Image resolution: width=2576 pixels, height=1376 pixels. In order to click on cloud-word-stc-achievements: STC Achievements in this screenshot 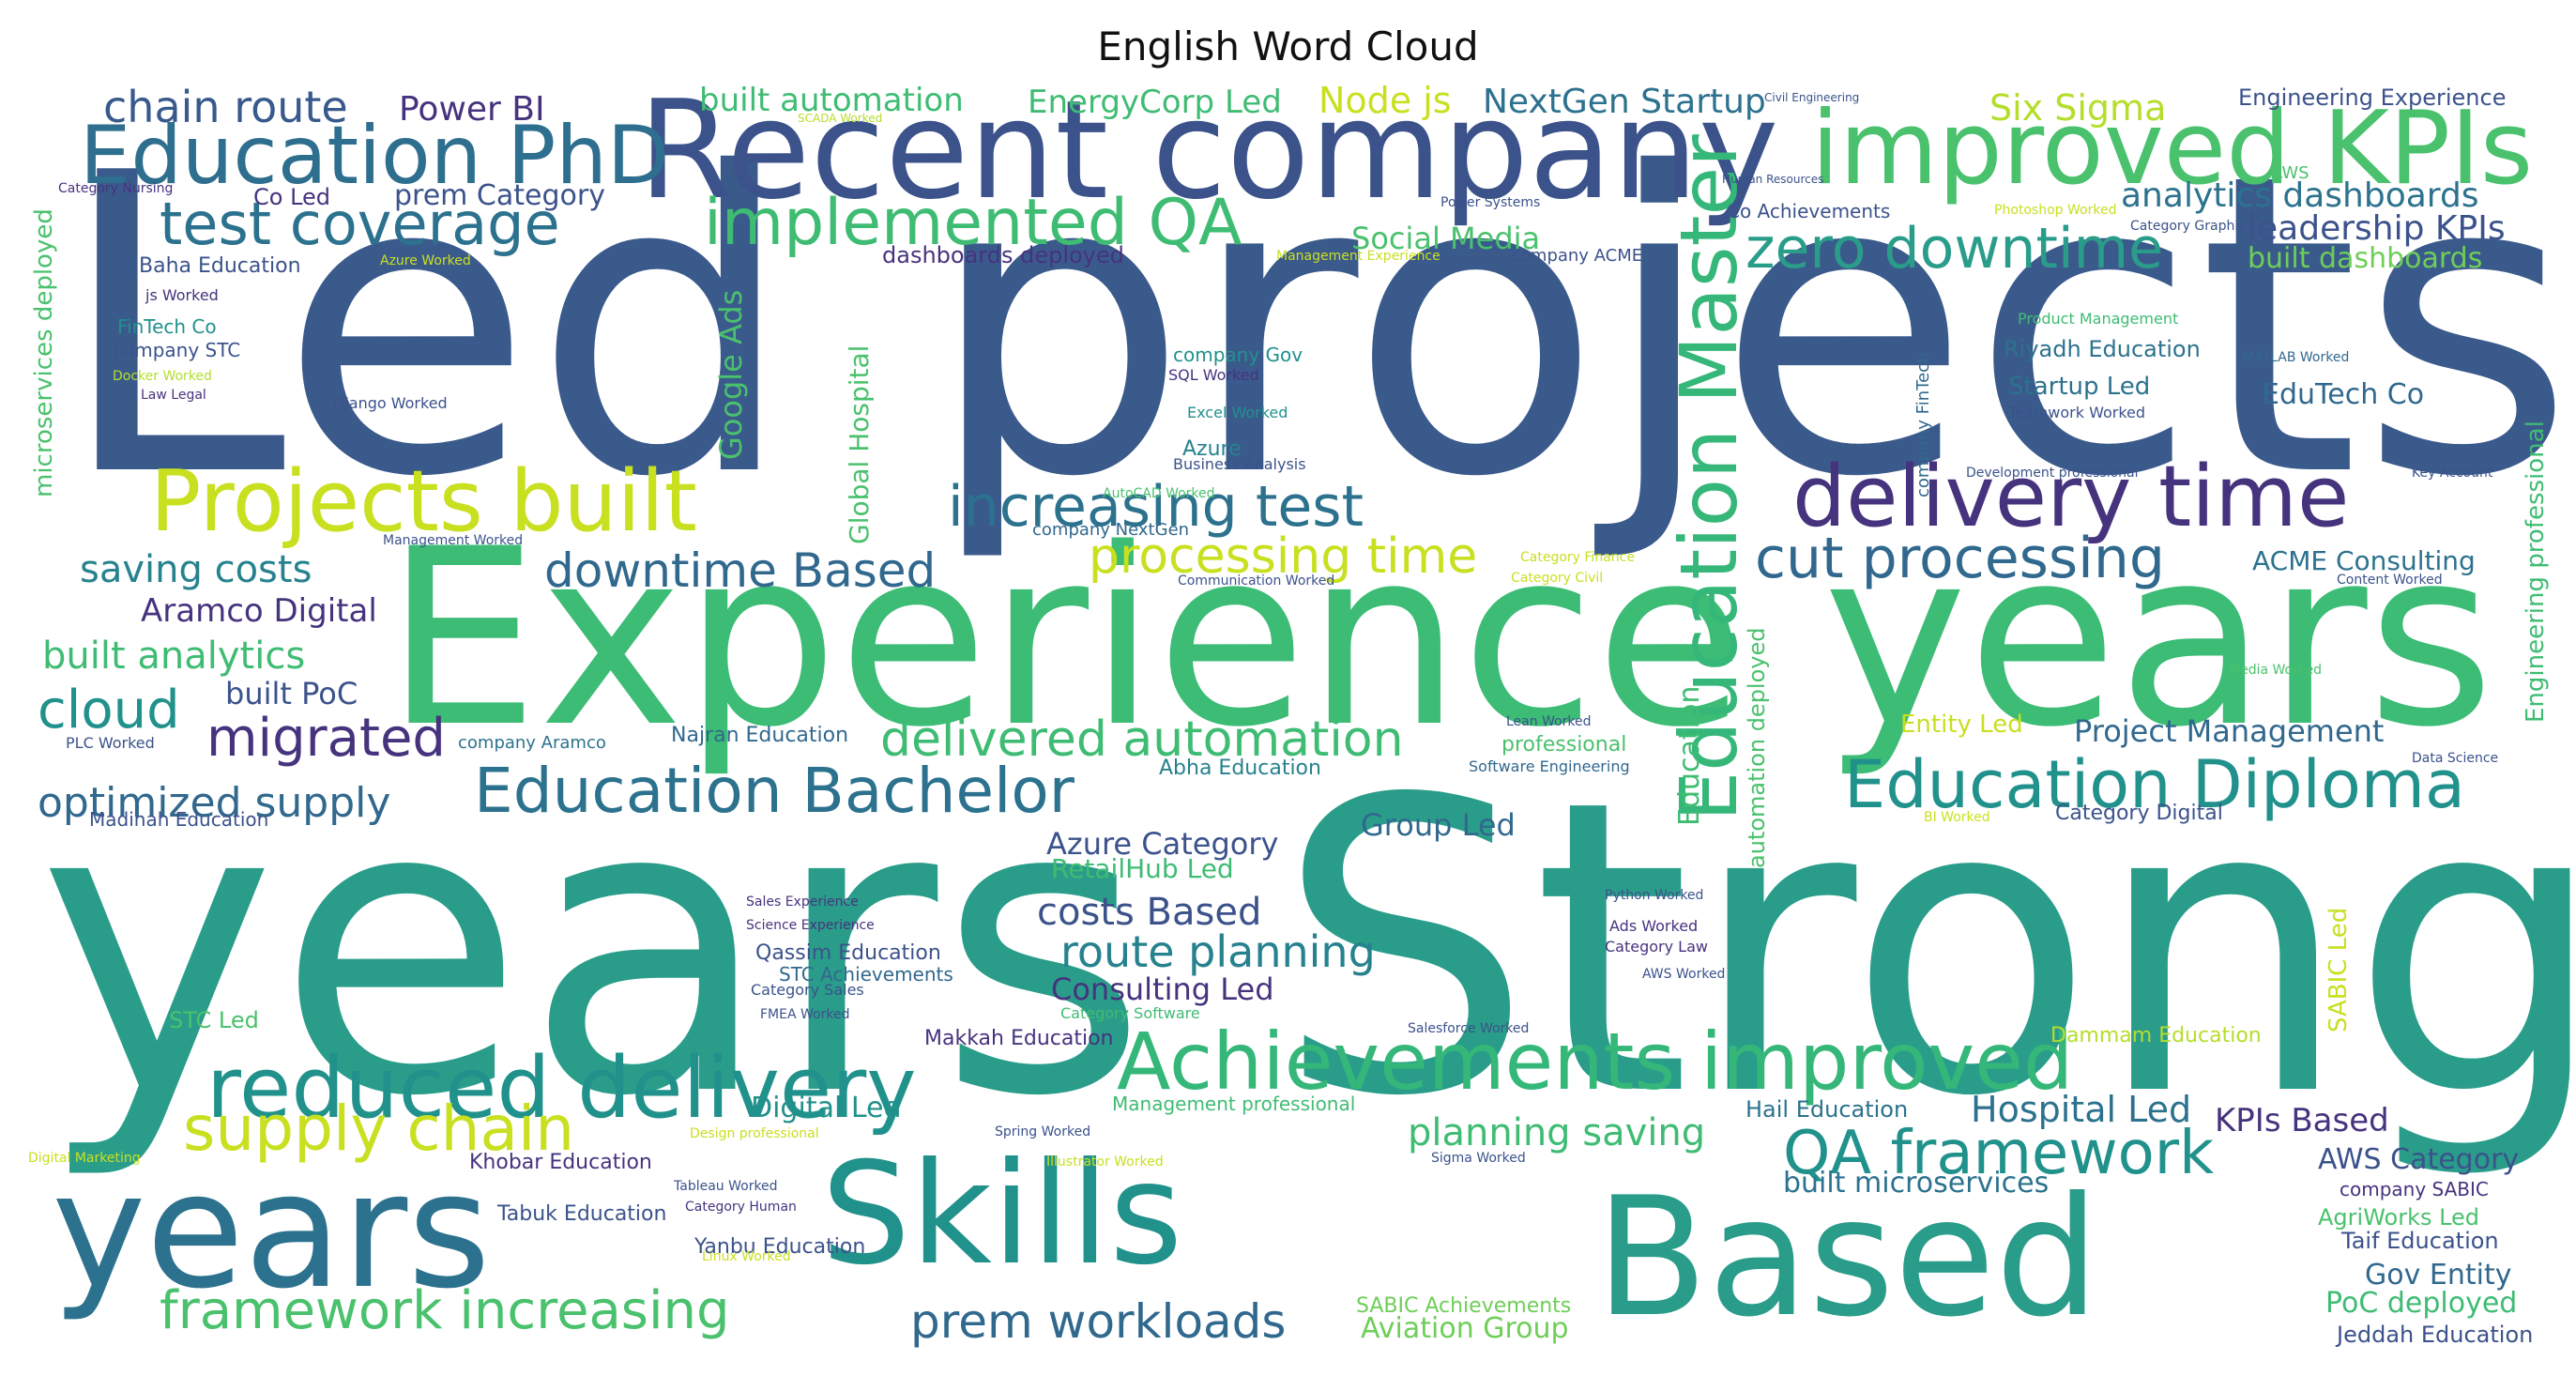, I will do `click(866, 974)`.